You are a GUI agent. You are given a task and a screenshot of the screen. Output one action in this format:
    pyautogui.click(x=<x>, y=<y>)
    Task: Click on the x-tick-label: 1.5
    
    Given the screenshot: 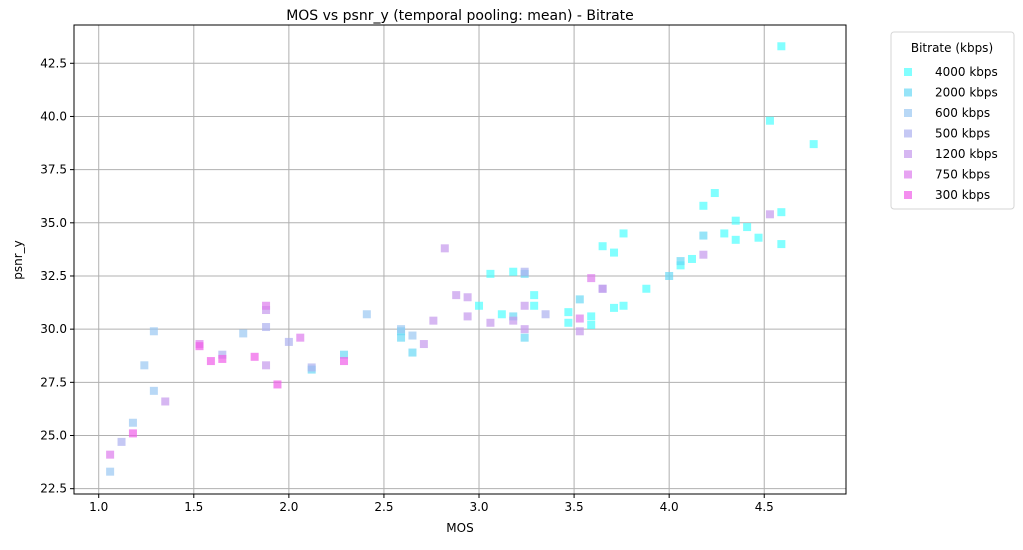 What is the action you would take?
    pyautogui.click(x=193, y=507)
    